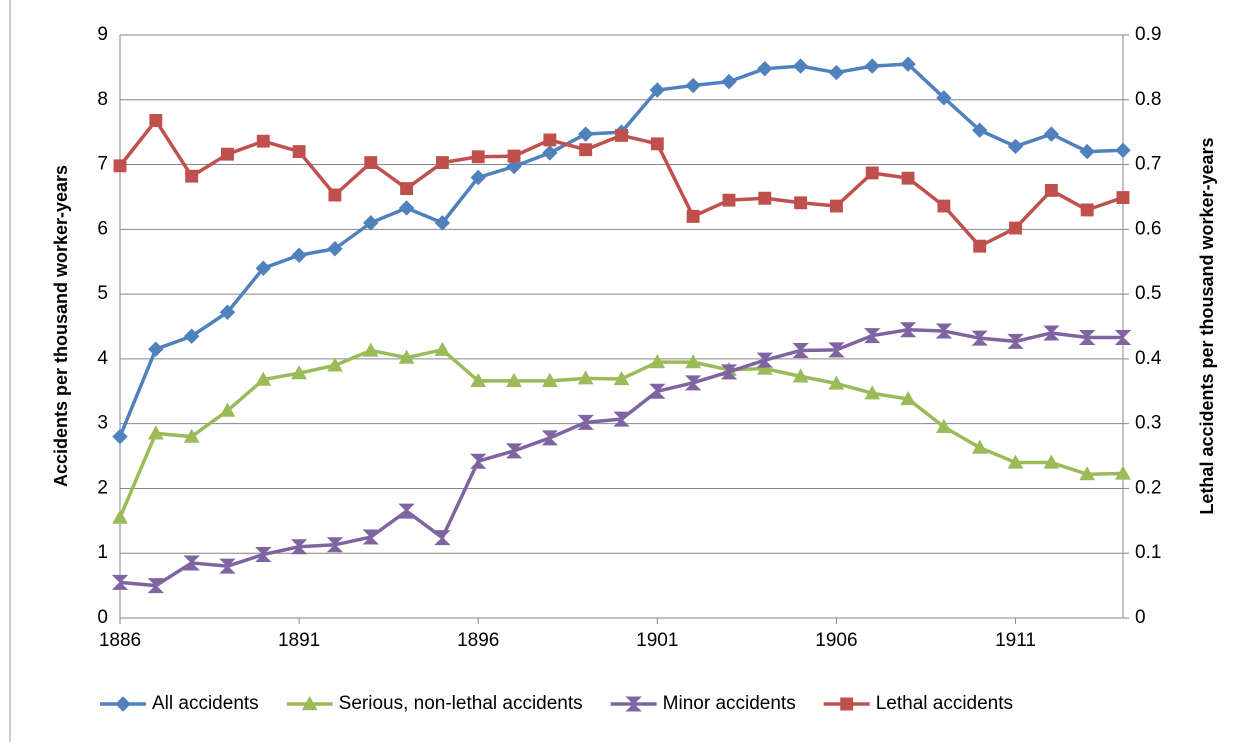 The height and width of the screenshot is (747, 1243). What do you see at coordinates (1148, 423) in the screenshot?
I see `y2-tick-label: 0.3` at bounding box center [1148, 423].